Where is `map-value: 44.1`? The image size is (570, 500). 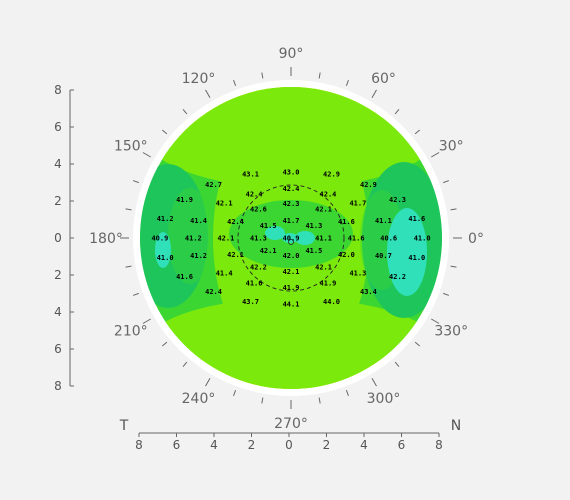
map-value: 44.1 is located at coordinates (291, 305).